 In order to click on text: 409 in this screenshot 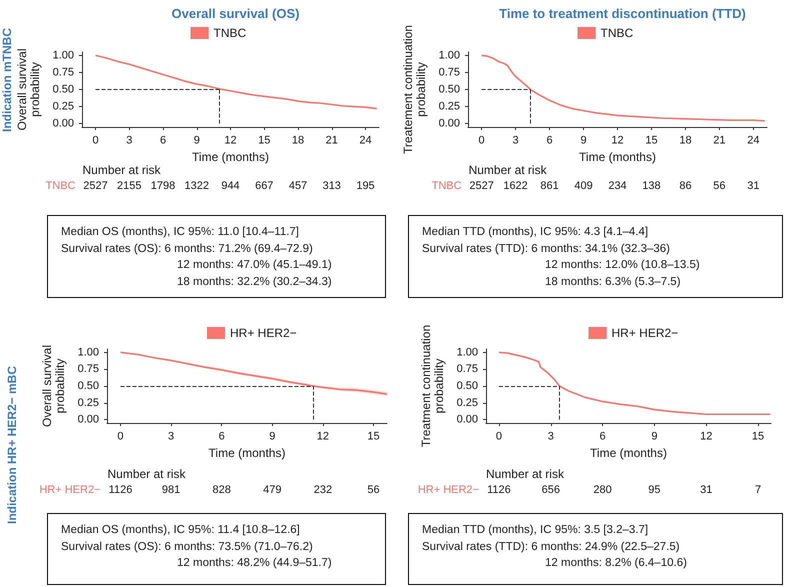, I will do `click(583, 186)`.